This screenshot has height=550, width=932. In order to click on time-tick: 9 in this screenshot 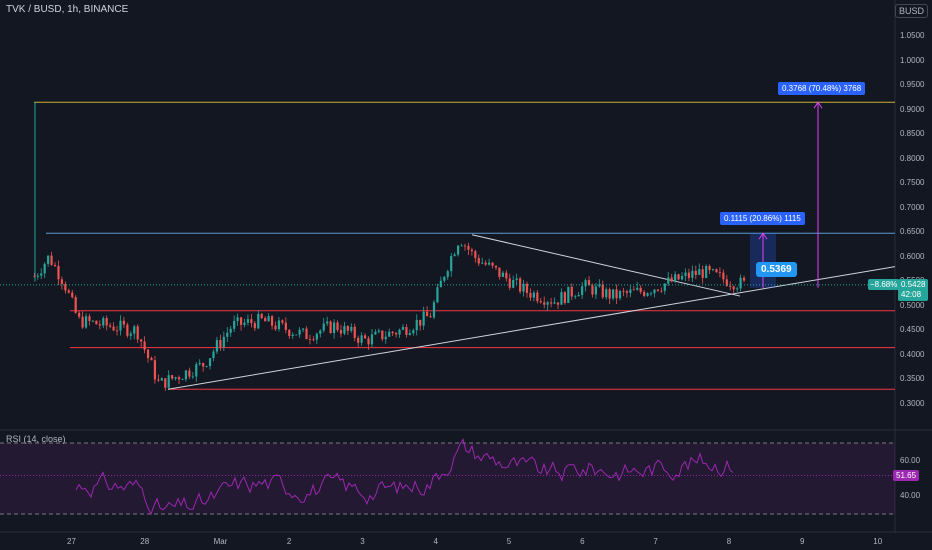, I will do `click(802, 541)`.